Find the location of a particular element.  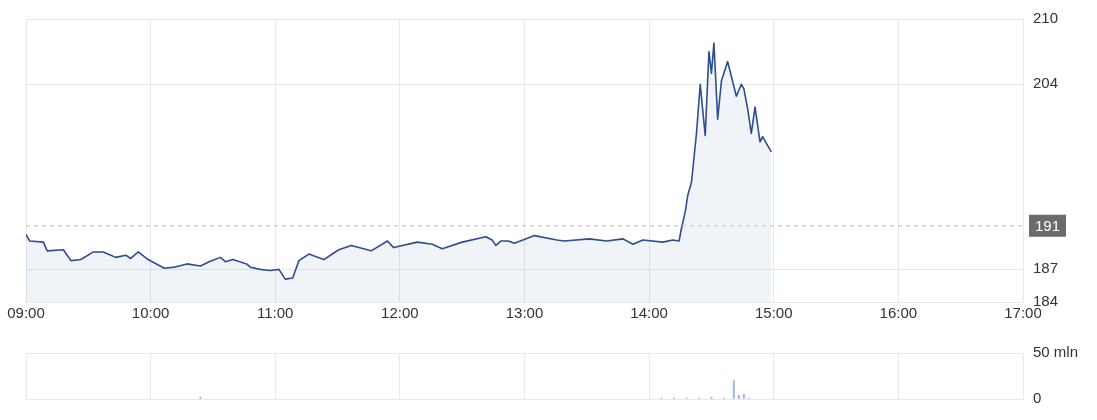

x-tick-label: 10:00 is located at coordinates (150, 313).